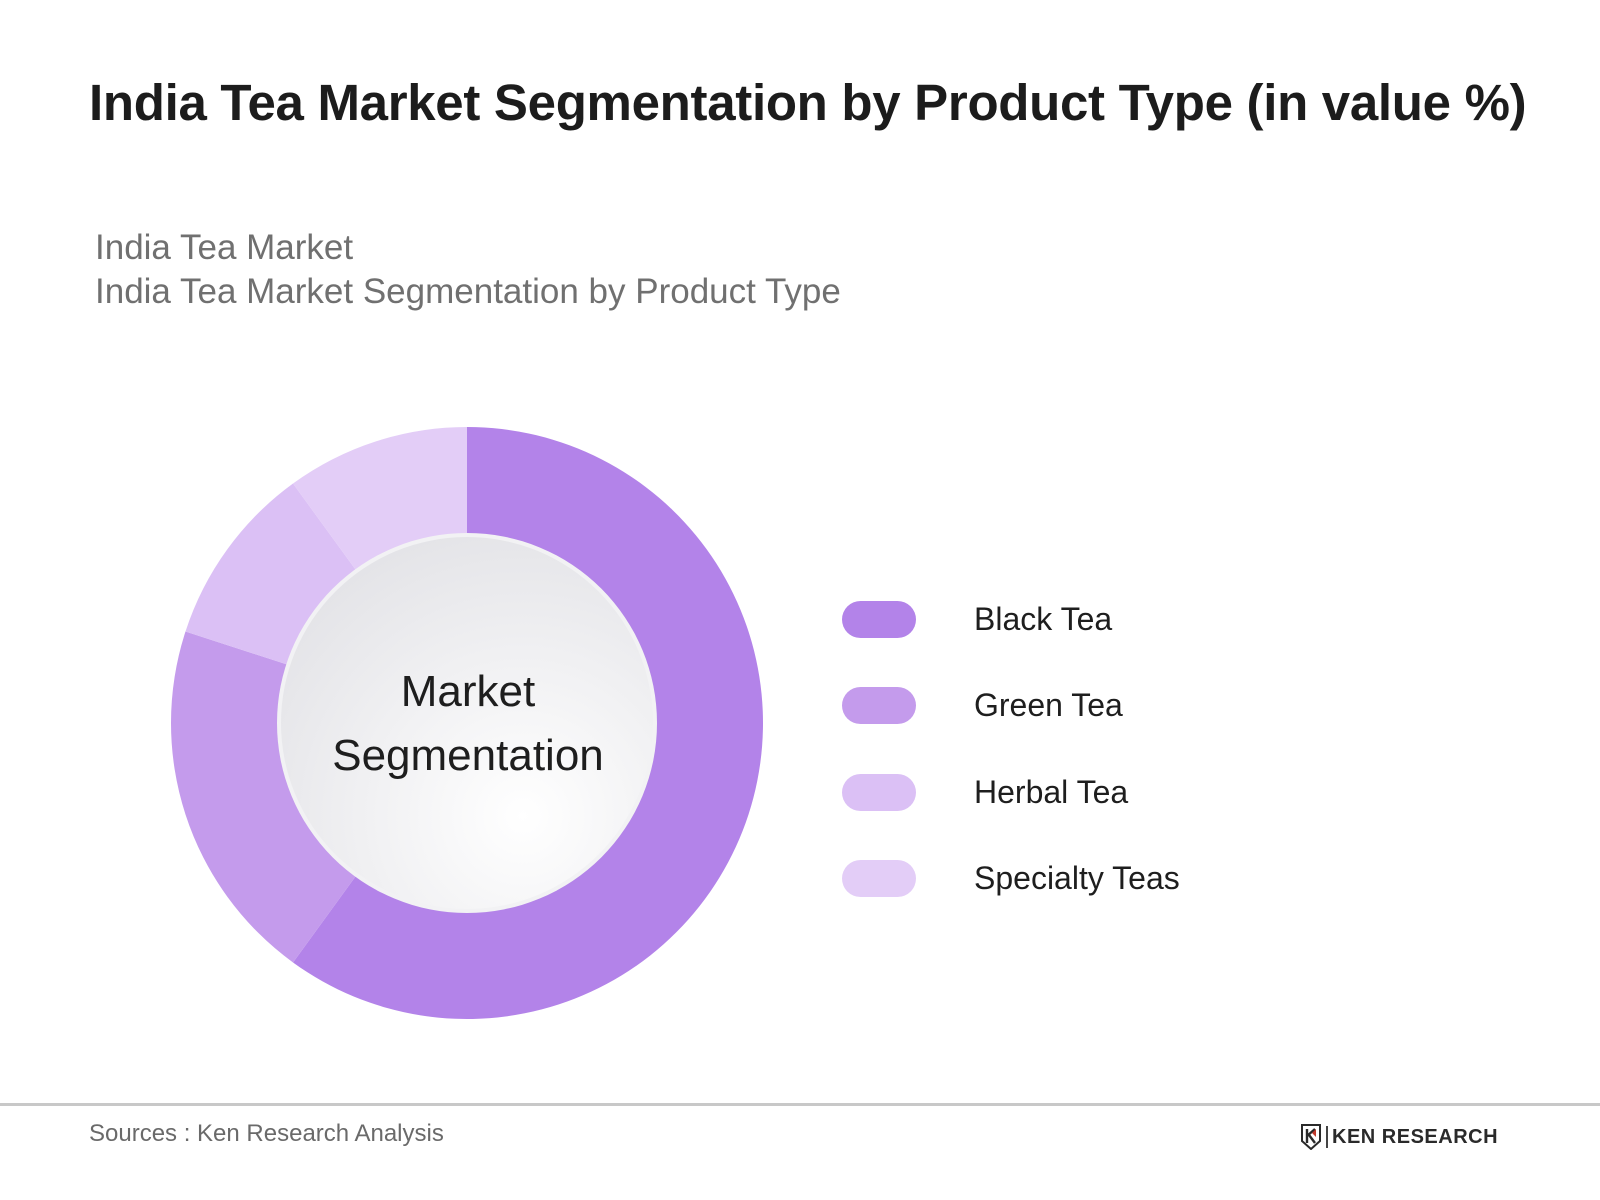 The width and height of the screenshot is (1600, 1200). What do you see at coordinates (266, 1133) in the screenshot?
I see `sources-note: Sources : Ken Research Analysis` at bounding box center [266, 1133].